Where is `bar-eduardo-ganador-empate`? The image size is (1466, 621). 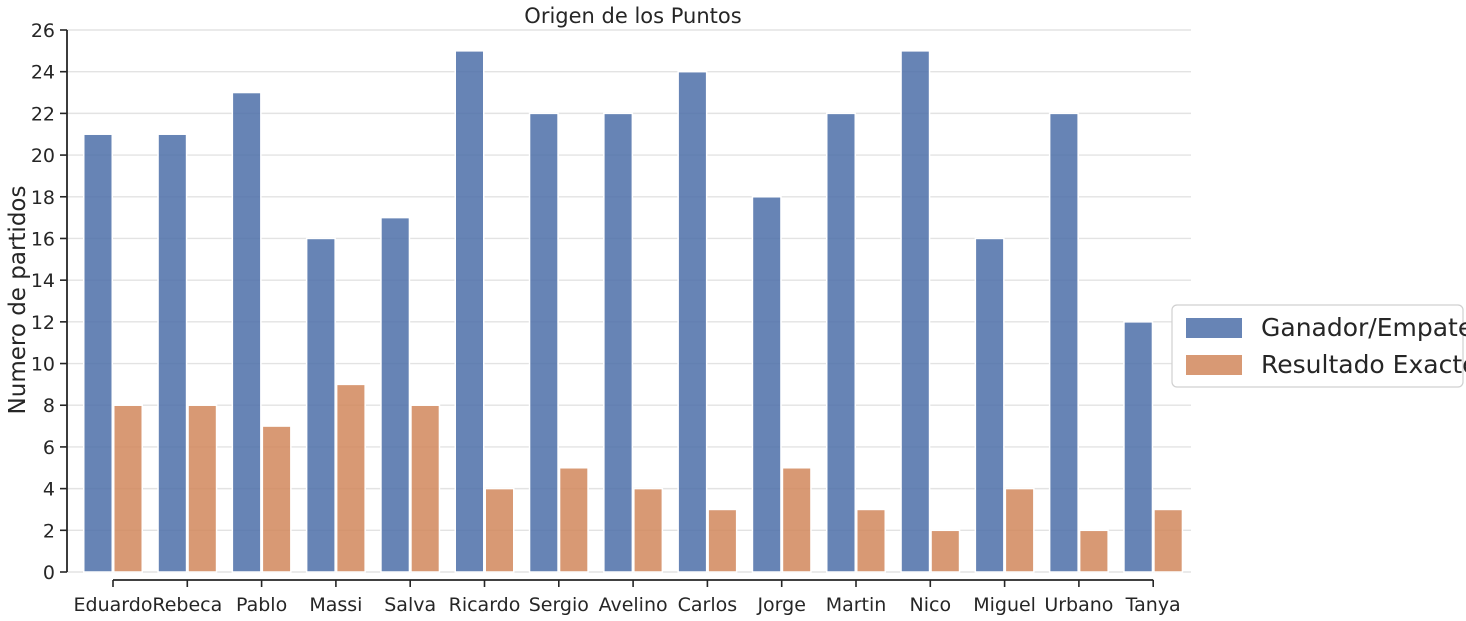 bar-eduardo-ganador-empate is located at coordinates (98, 353).